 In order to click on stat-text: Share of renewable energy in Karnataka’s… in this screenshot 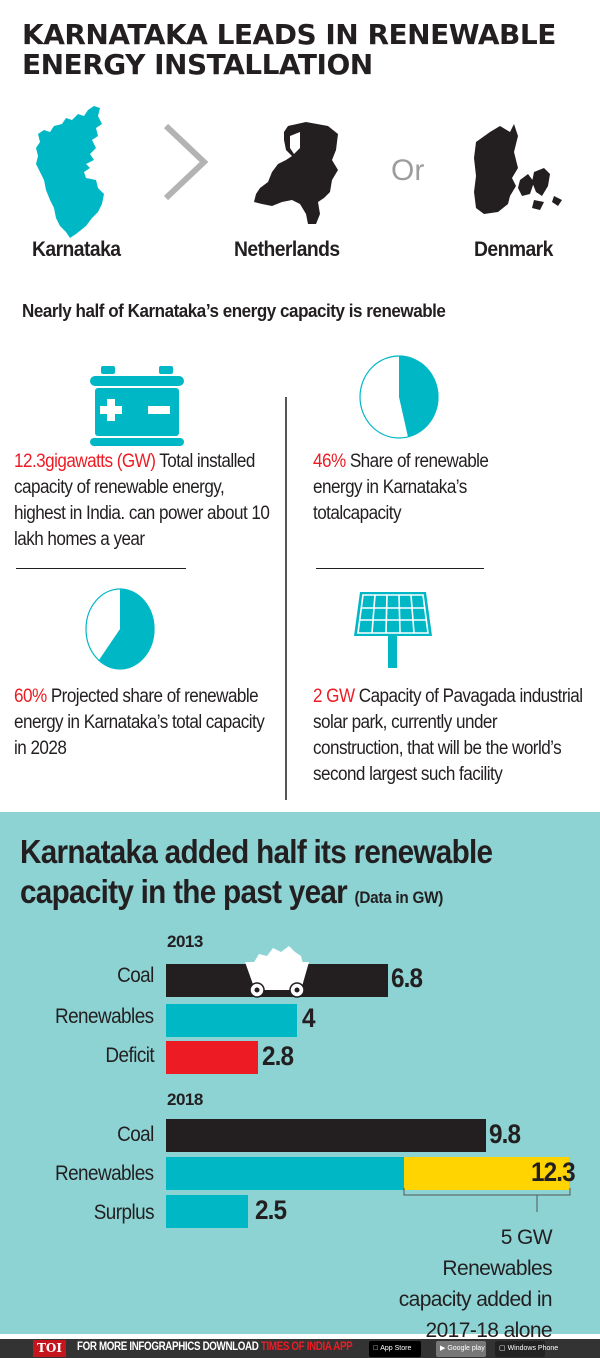, I will do `click(401, 487)`.